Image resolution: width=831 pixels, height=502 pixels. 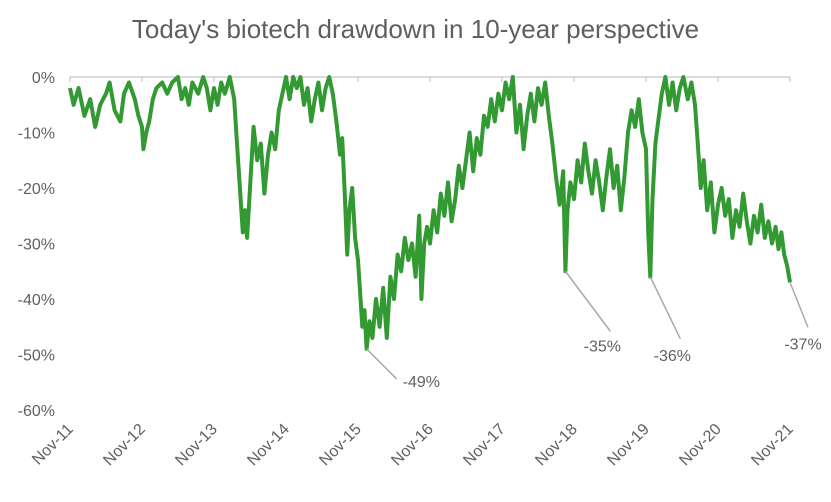 What do you see at coordinates (43, 78) in the screenshot?
I see `y-tick-label: 0%` at bounding box center [43, 78].